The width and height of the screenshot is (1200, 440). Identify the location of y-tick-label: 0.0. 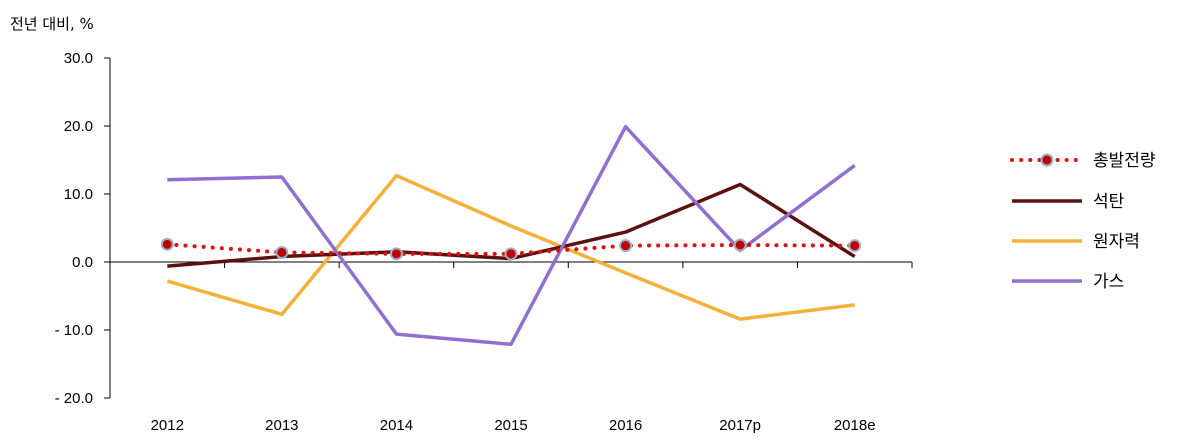
(82, 262).